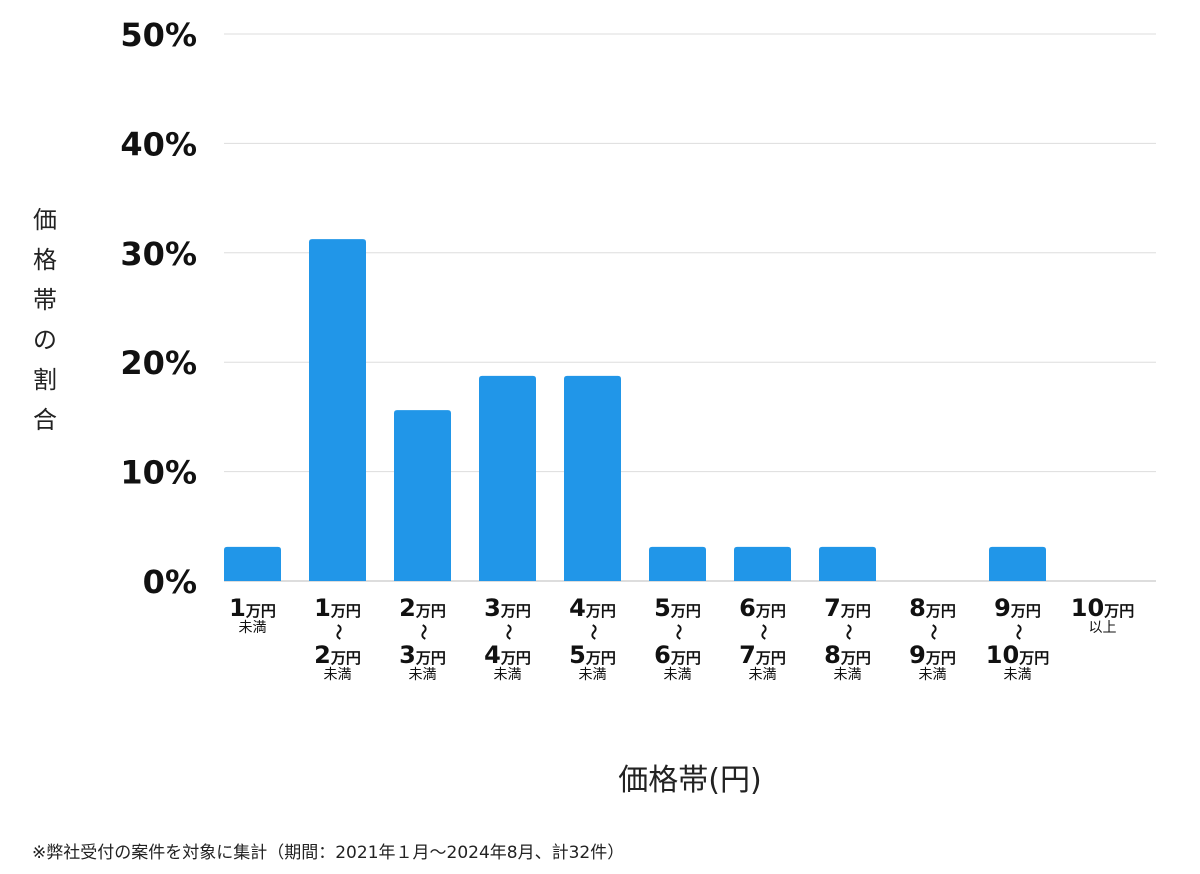 The image size is (1200, 874). I want to click on x-tick-label: 6万円〜 7万円 未満, so click(762, 638).